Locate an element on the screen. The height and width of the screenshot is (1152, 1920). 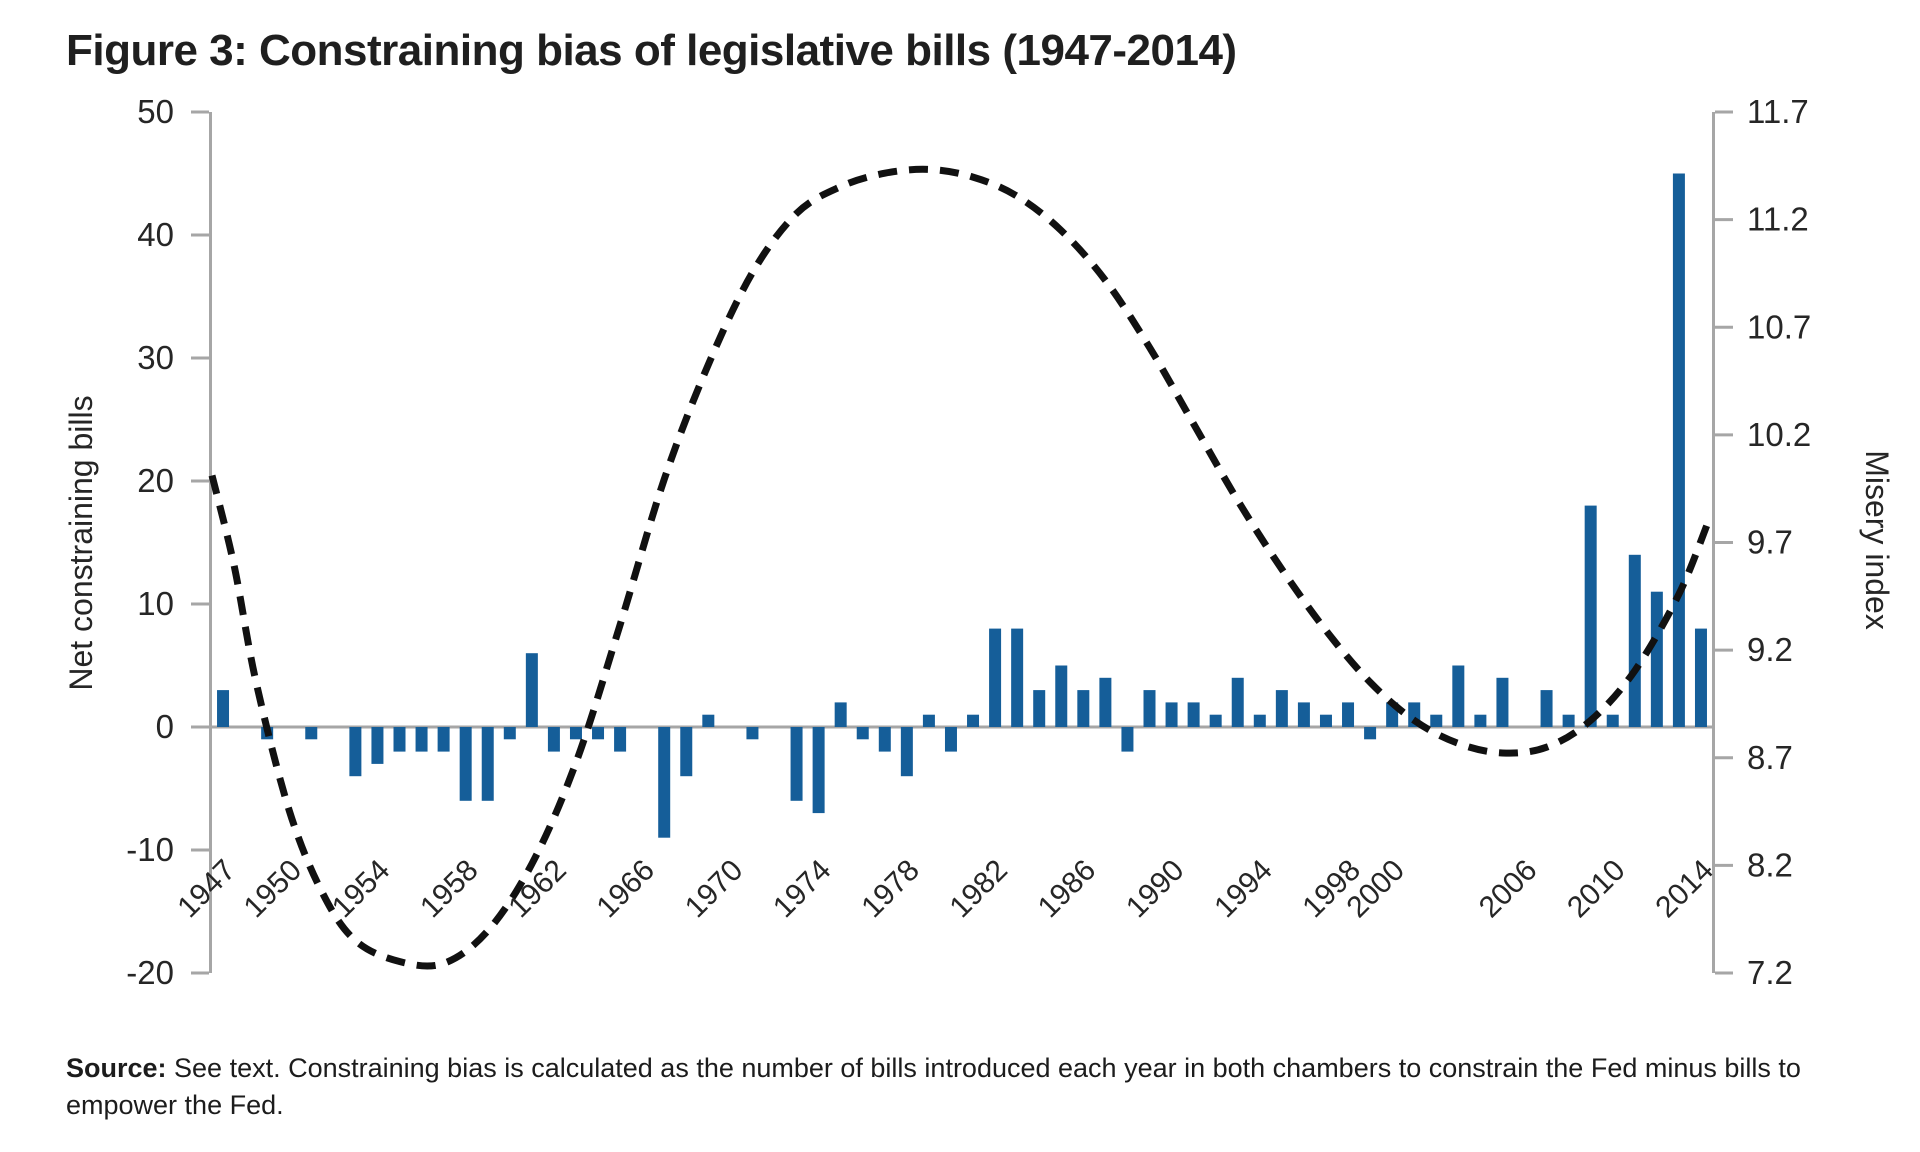
zero-line is located at coordinates (960, 727).